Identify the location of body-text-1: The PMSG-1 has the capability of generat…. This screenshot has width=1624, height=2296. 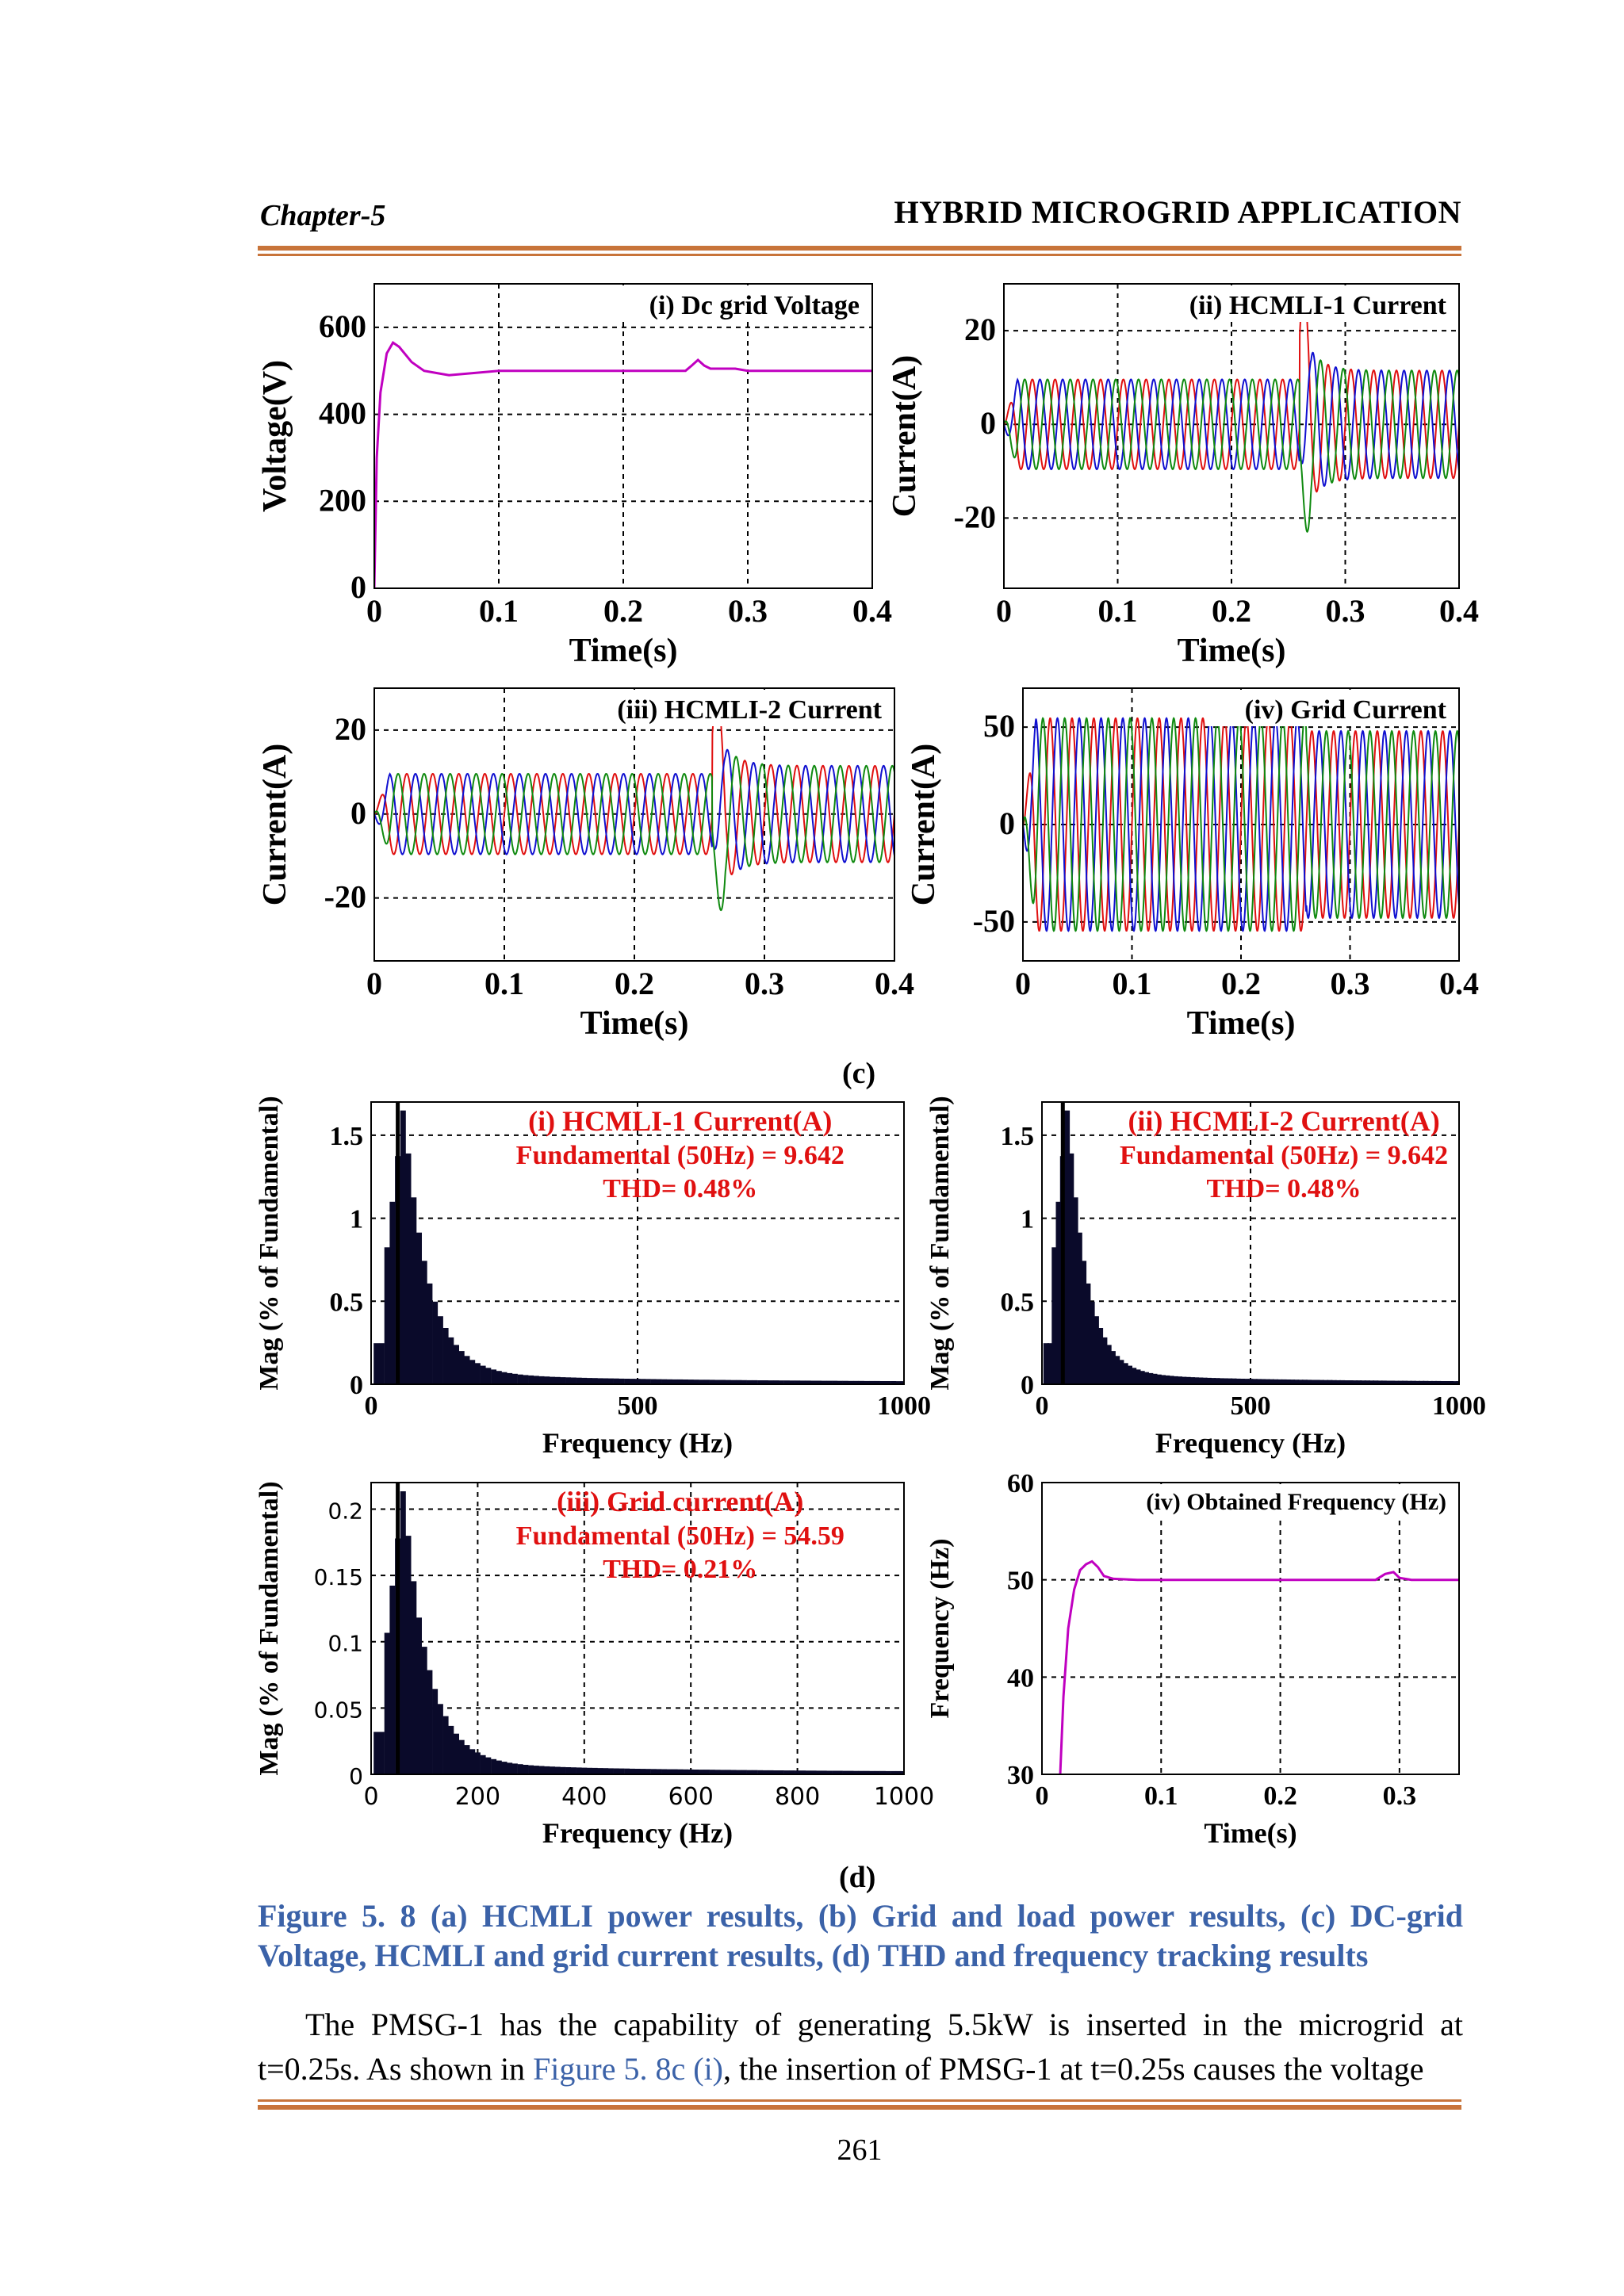
(860, 2047).